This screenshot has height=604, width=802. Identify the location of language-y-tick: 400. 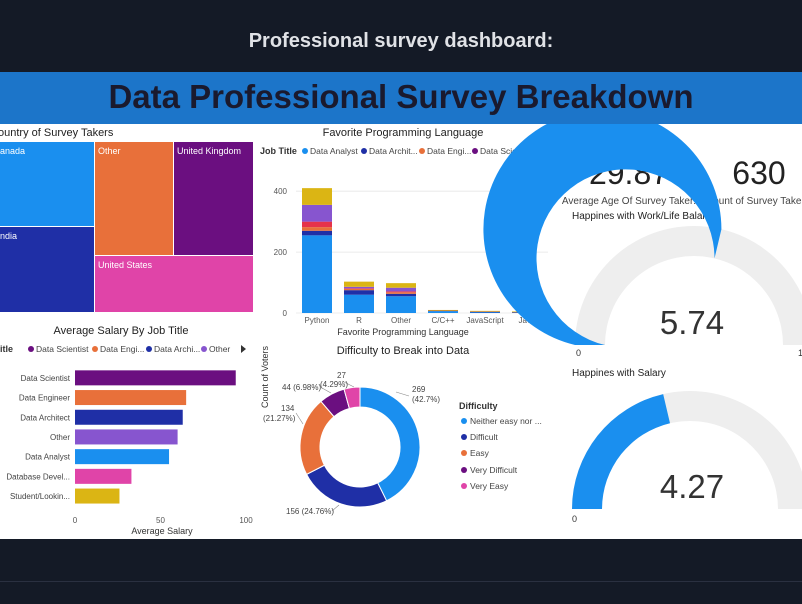
(281, 191).